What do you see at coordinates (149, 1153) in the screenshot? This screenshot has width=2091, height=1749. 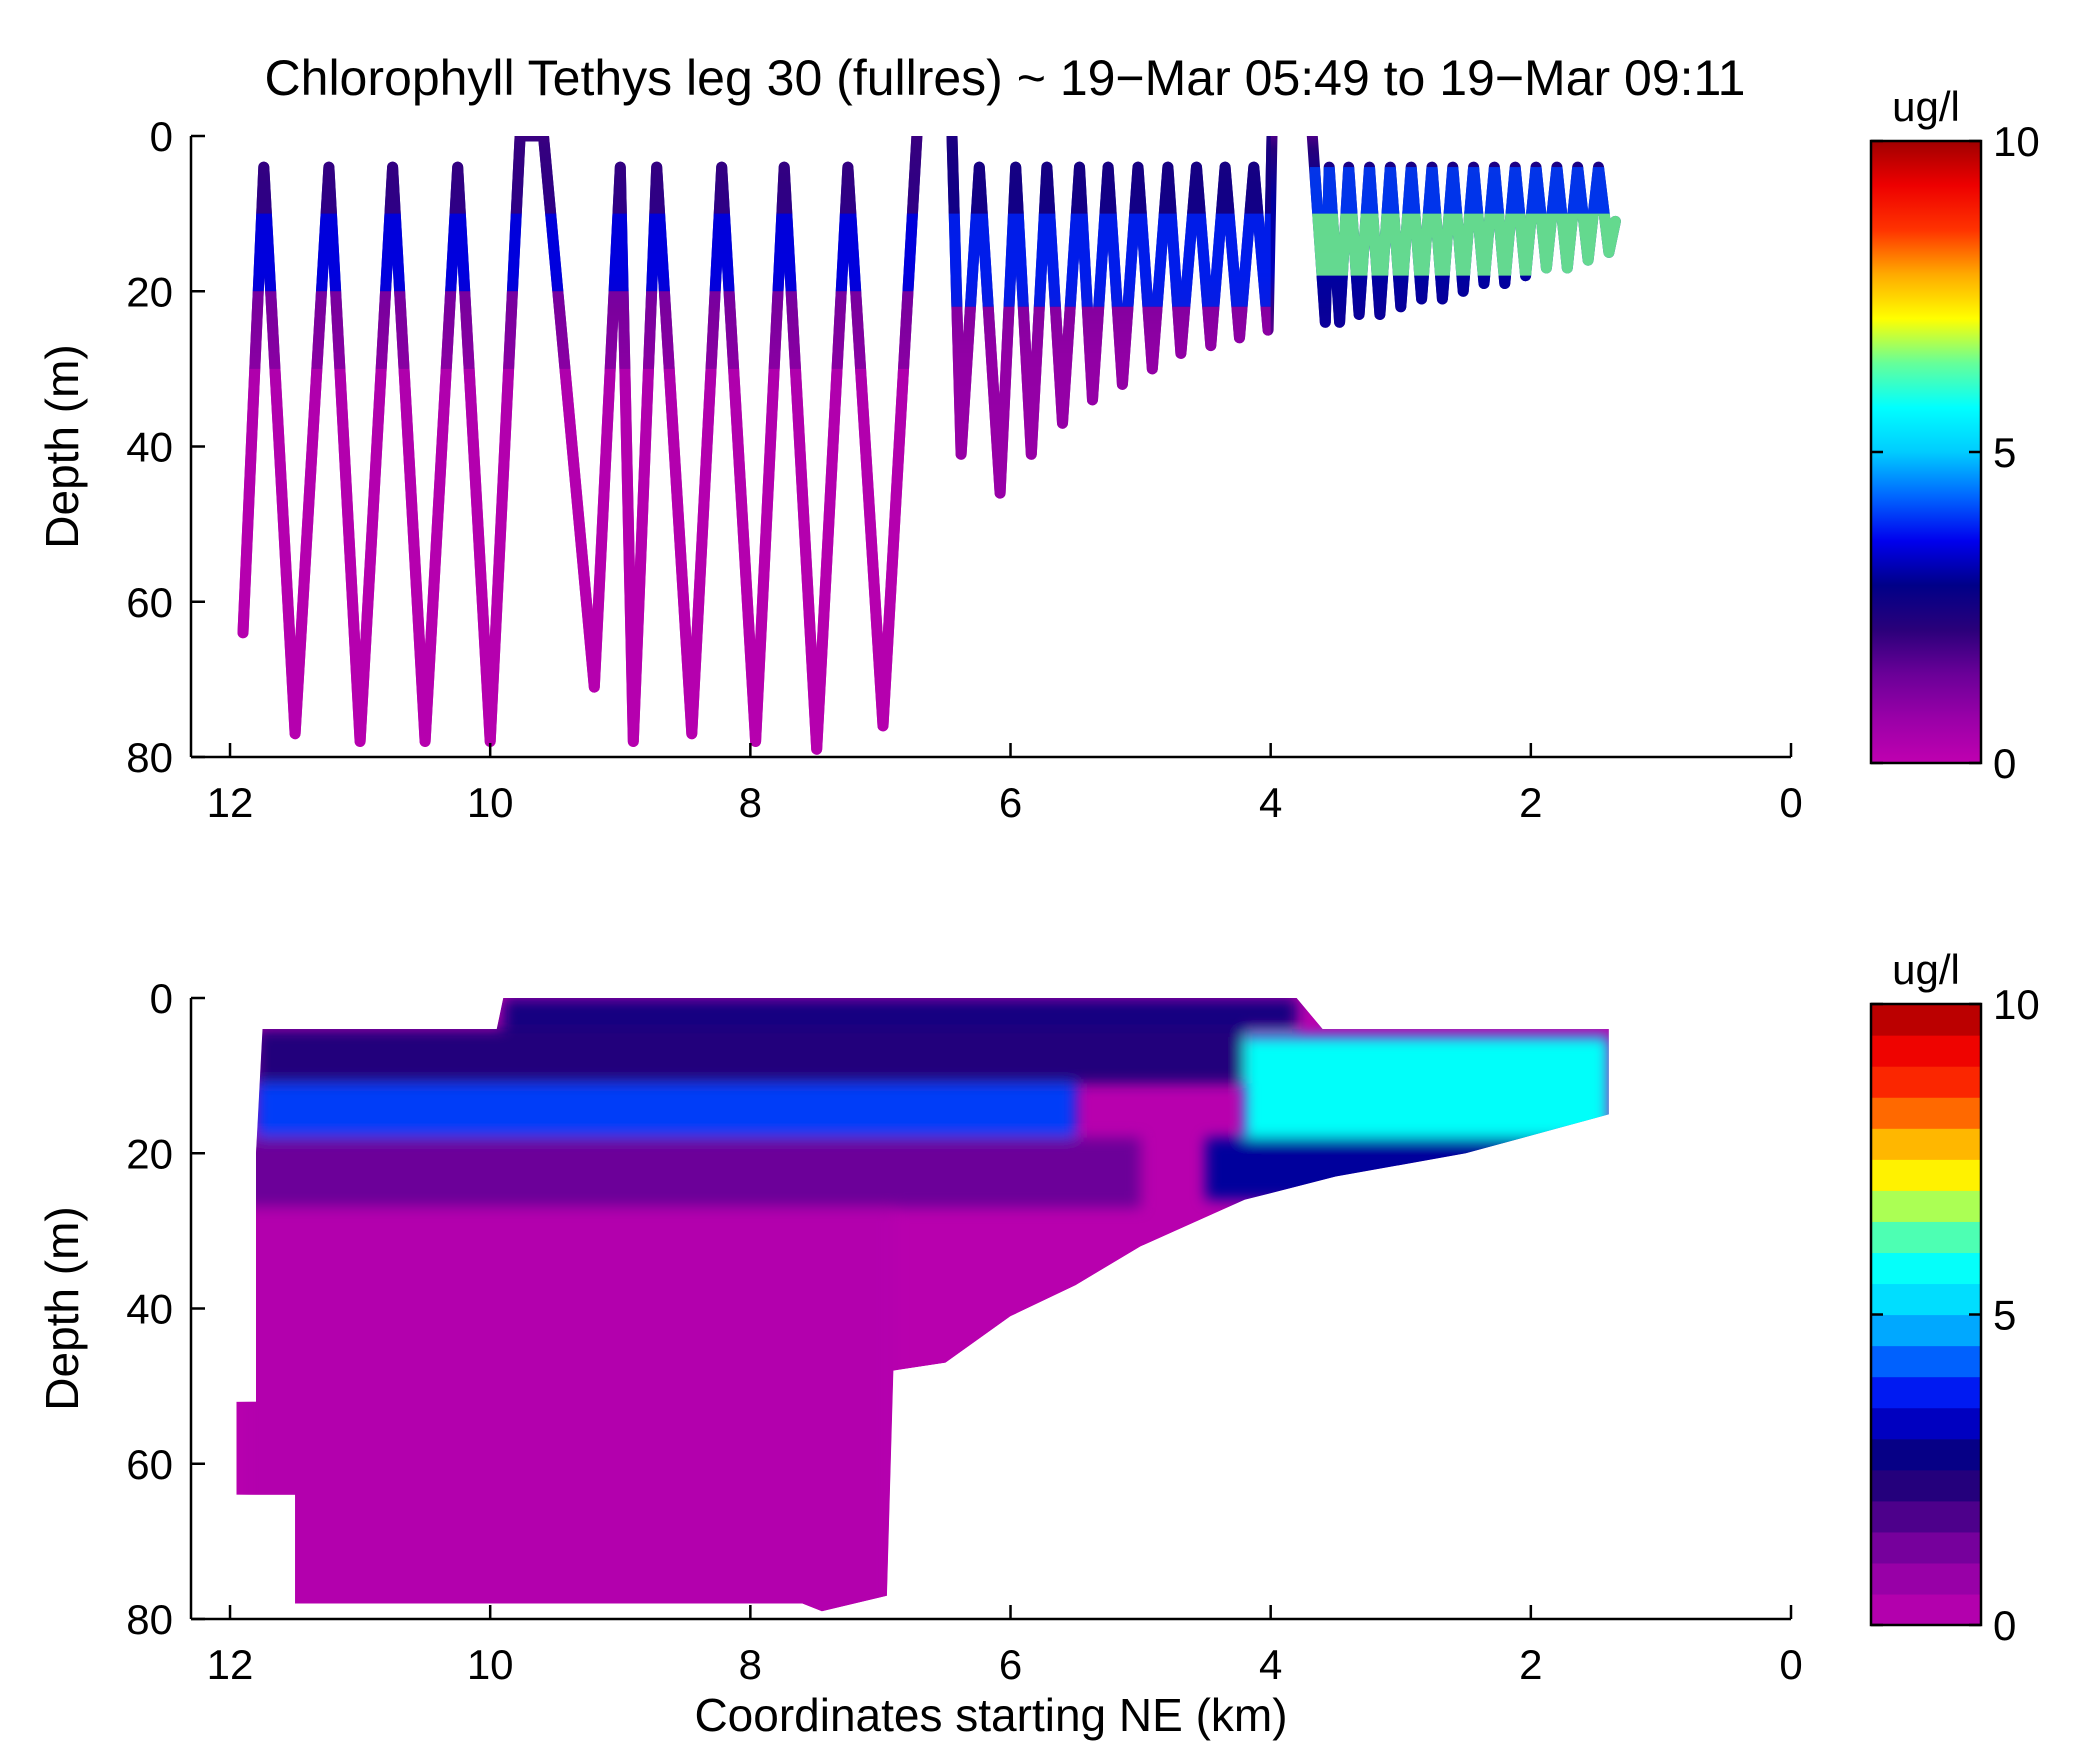 I see `bottom-y-tick-label: 20` at bounding box center [149, 1153].